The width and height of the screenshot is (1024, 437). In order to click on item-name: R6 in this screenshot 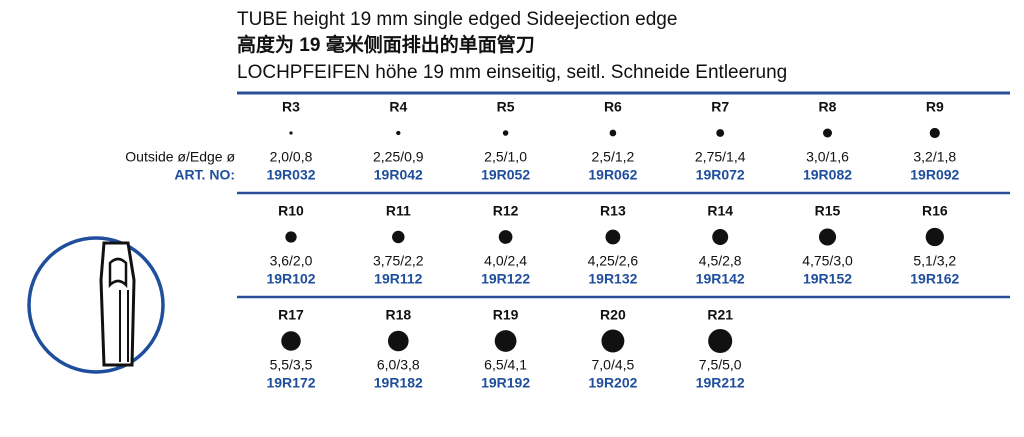, I will do `click(613, 107)`.